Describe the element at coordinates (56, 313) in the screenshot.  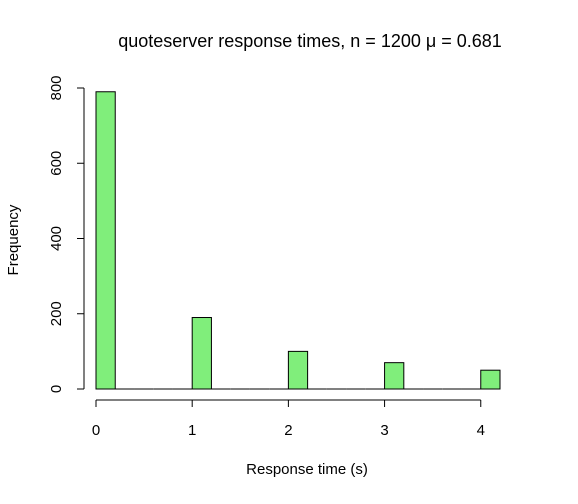
I see `y-tick-label: 200` at that location.